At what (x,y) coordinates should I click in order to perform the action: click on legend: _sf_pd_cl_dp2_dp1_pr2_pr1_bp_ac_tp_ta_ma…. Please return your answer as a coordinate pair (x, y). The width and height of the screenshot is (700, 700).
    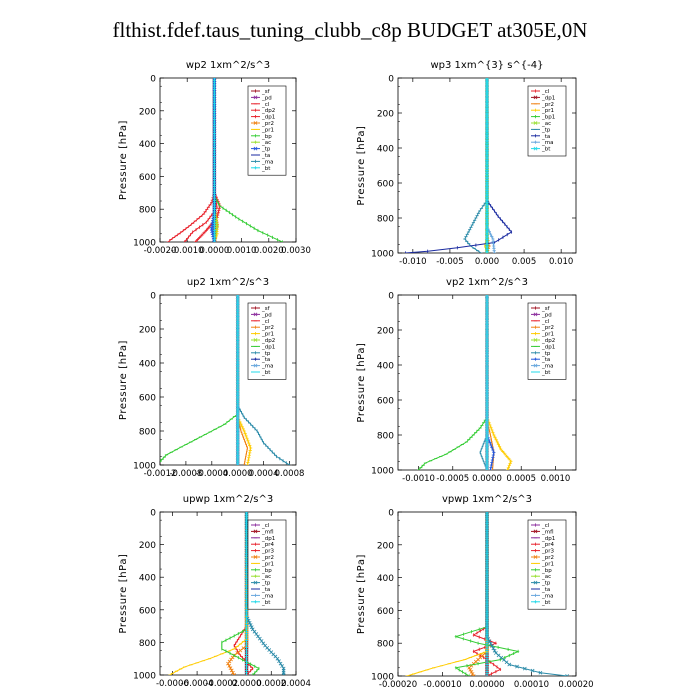
    Looking at the image, I should click on (267, 130).